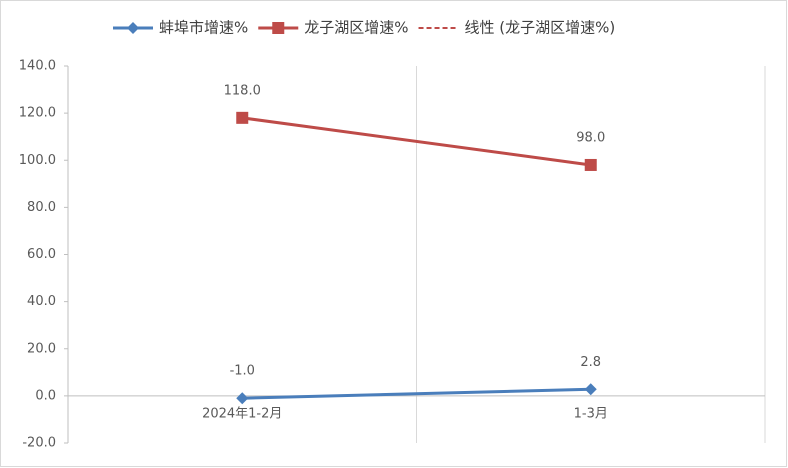 This screenshot has height=468, width=788. I want to click on y-tick-label: 120.0, so click(37, 113).